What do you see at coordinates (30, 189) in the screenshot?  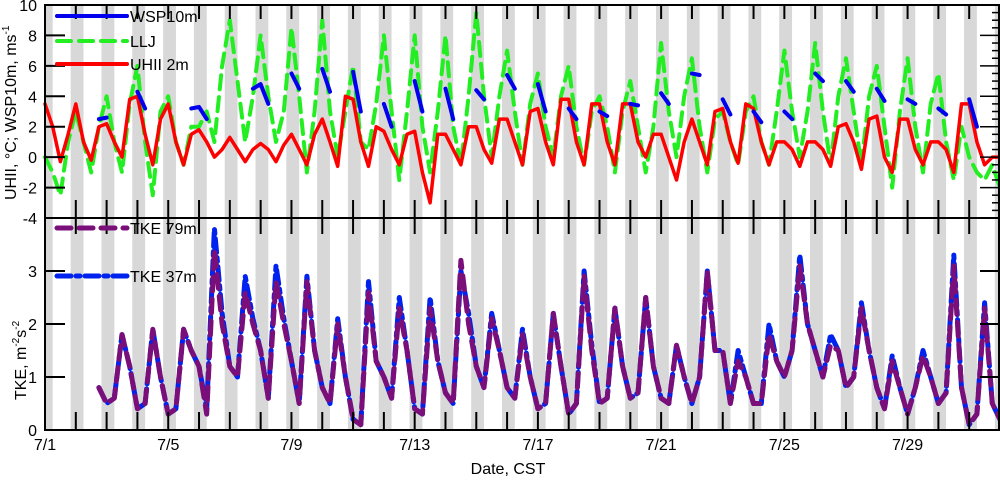 I see `top-y-tick-label: -2` at bounding box center [30, 189].